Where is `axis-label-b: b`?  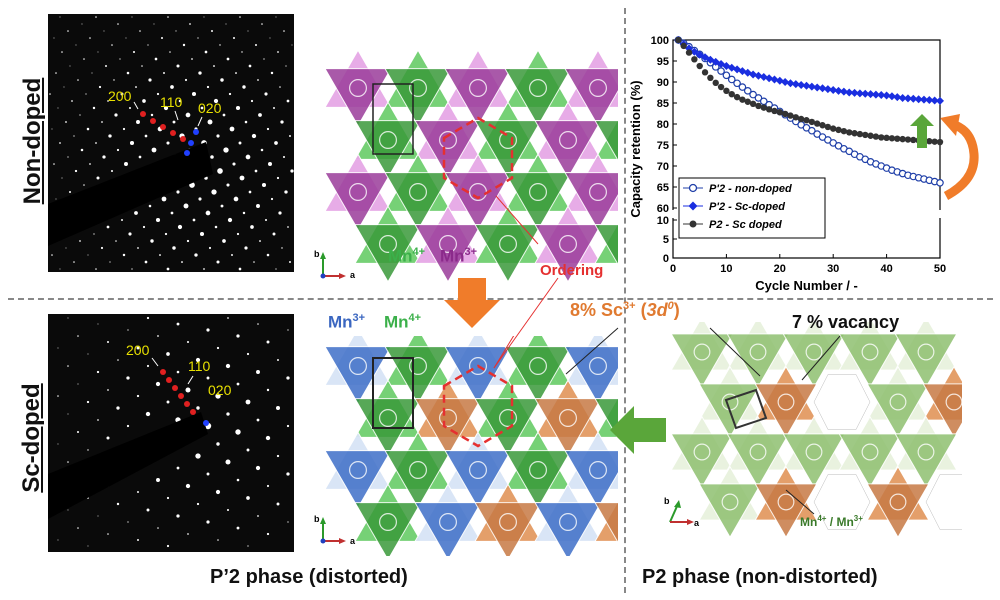 axis-label-b: b is located at coordinates (317, 254).